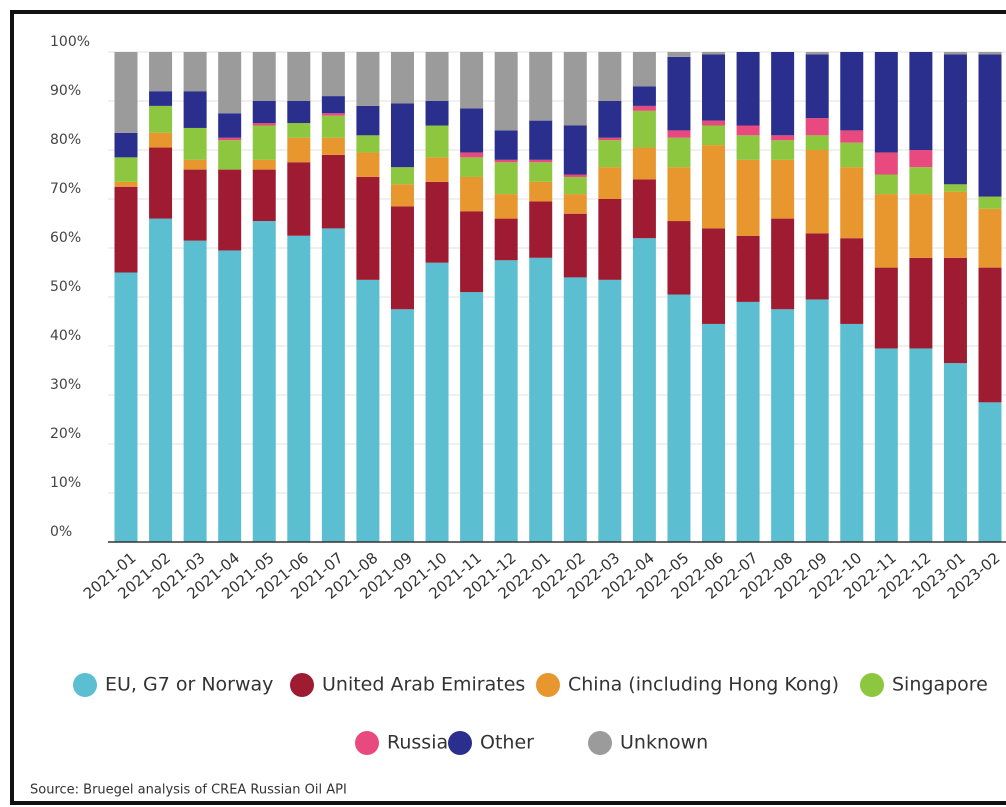  What do you see at coordinates (189, 685) in the screenshot?
I see `legend-label: EU, G7 or Norway` at bounding box center [189, 685].